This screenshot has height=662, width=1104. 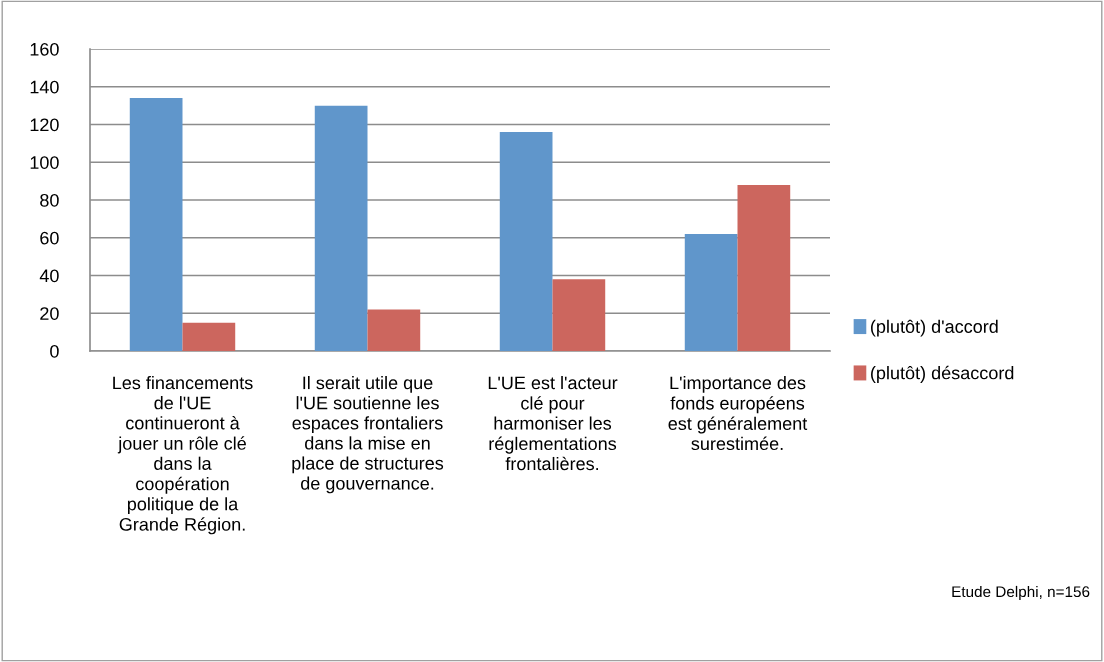 I want to click on x-tick-label: Il serait utile que l'UE soutienne les espaces frontaliers dans la mise en place de structures de gouvernance., so click(x=368, y=435).